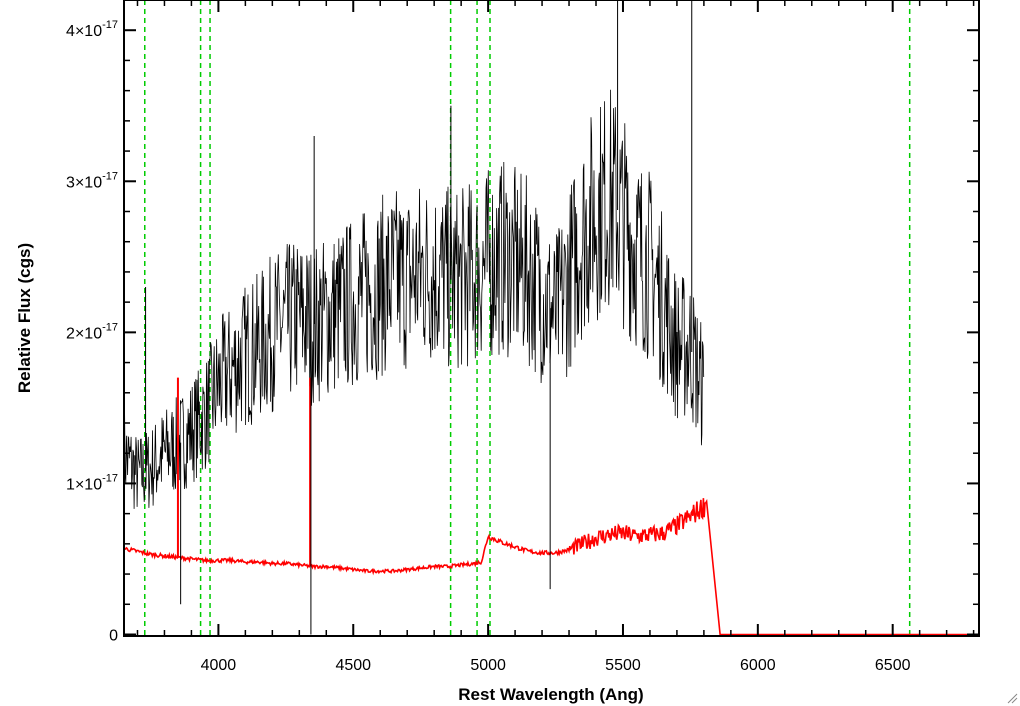 The width and height of the screenshot is (1020, 706). I want to click on y-axis-title: Relative Flux (cgs), so click(24, 318).